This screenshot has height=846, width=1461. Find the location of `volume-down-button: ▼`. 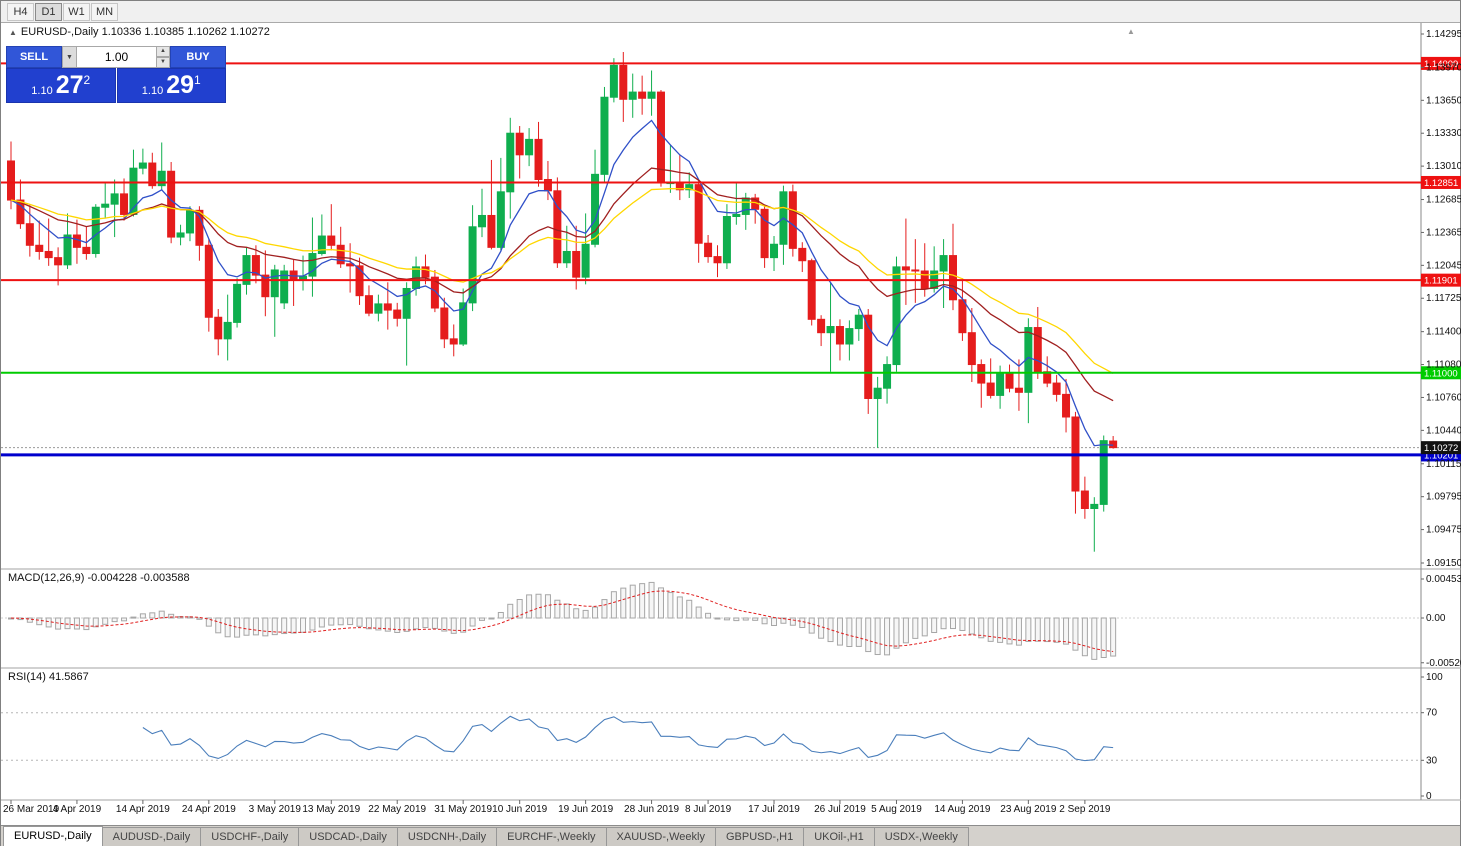

volume-down-button: ▼ is located at coordinates (163, 62).